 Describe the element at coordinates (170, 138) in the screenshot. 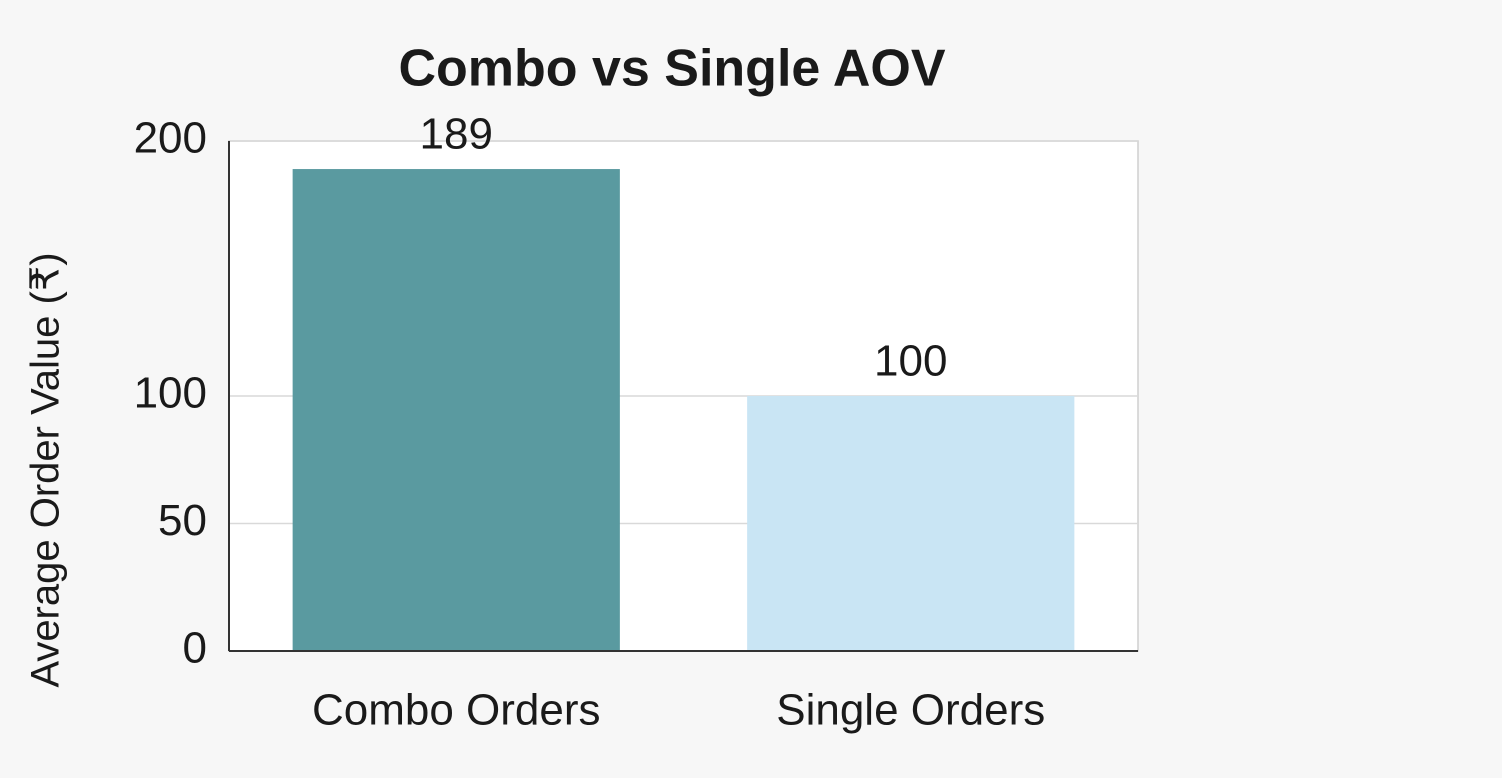

I see `y-tick-label: 200` at that location.